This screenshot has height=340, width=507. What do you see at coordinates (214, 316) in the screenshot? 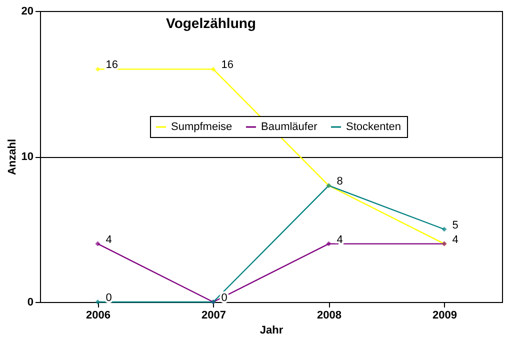
I see `x-tick-label: 2007` at bounding box center [214, 316].